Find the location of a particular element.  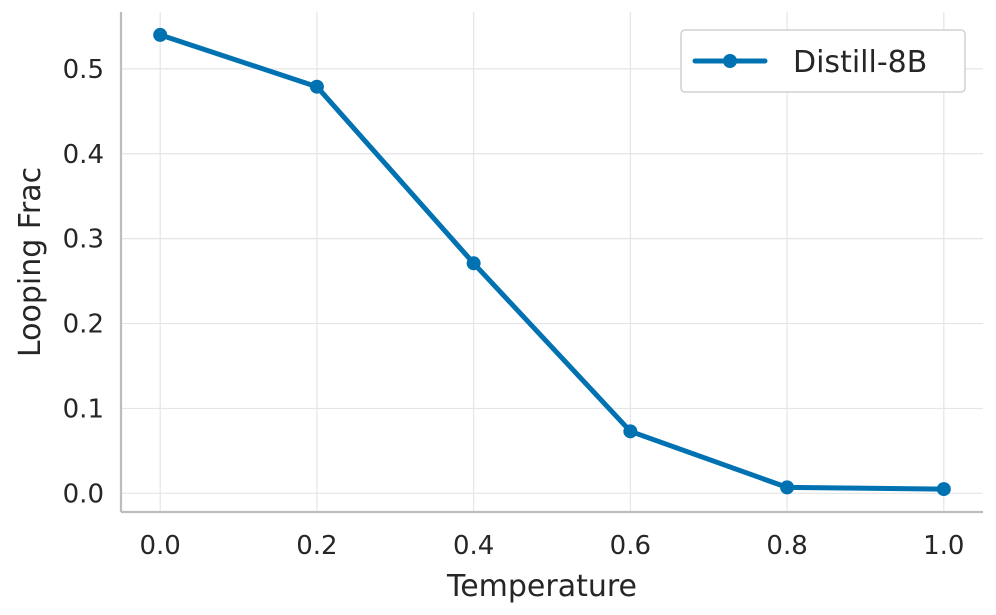

y-tick-labels: 0.0 0.1 0.2 0.3 0.4 0.5 is located at coordinates (83, 282).